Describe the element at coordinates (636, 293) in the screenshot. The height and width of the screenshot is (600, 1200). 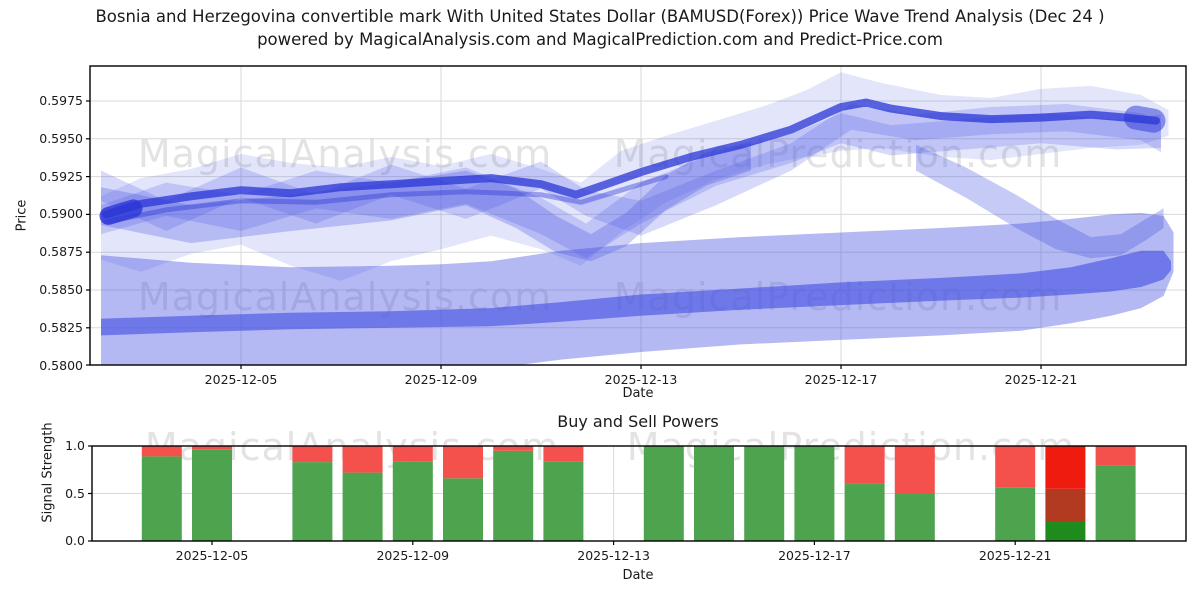
I see `lower-forecast-core` at that location.